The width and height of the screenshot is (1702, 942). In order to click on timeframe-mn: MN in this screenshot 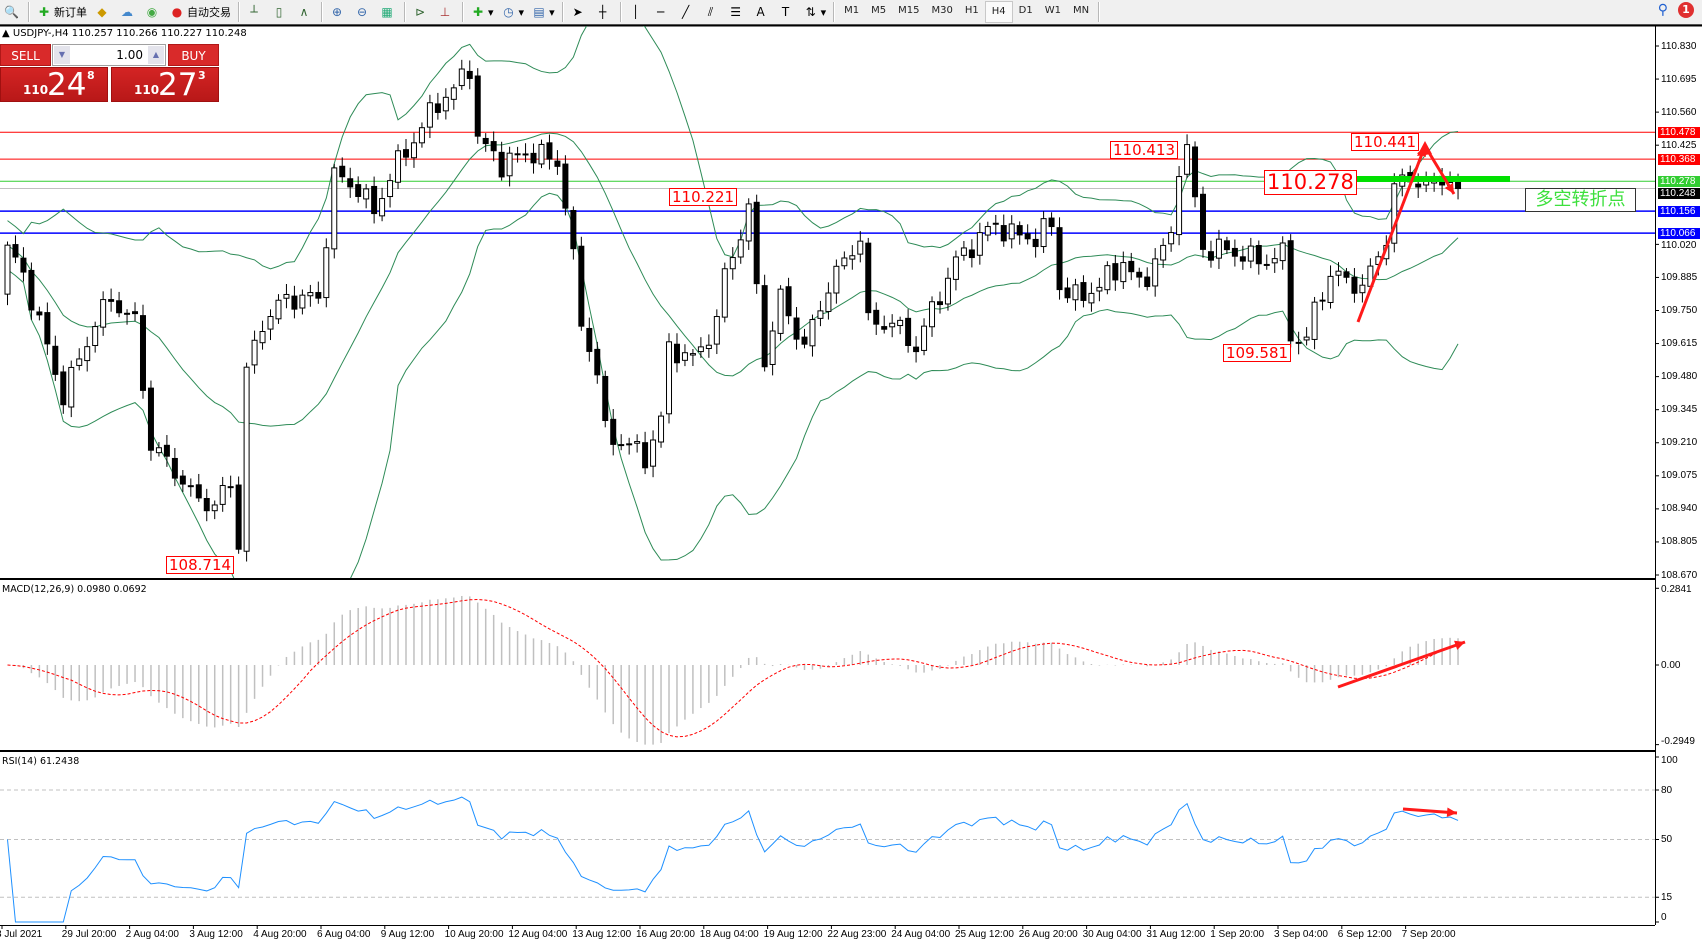, I will do `click(1081, 10)`.